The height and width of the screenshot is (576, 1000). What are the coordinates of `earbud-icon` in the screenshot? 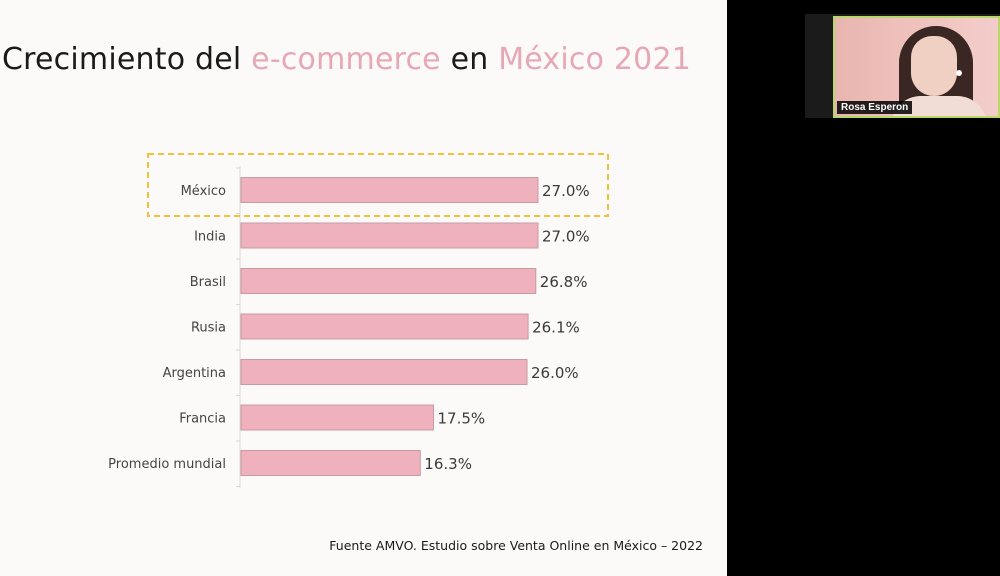 It's located at (959, 73).